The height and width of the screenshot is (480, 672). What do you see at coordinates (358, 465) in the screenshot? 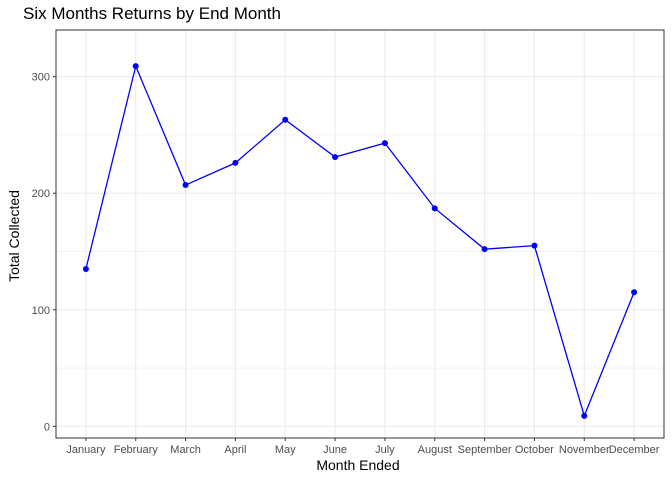
I see `x-axis-label: Month Ended` at bounding box center [358, 465].